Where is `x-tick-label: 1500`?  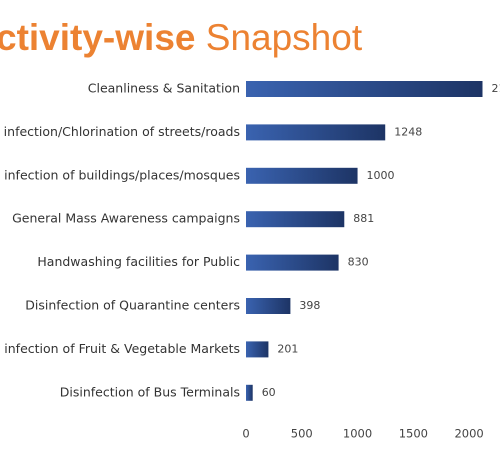
x-tick-label: 1500 is located at coordinates (413, 434).